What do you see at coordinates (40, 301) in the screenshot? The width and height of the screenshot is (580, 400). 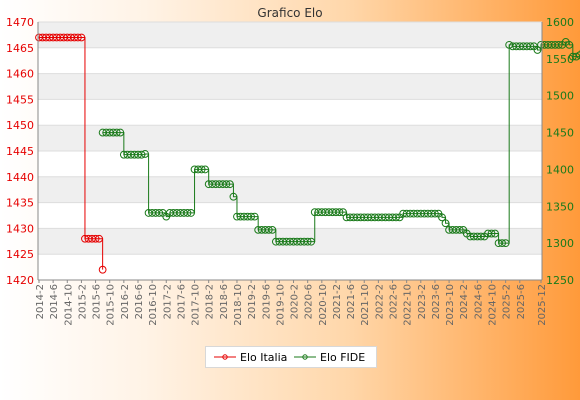 I see `x-tick-label: 2014-2` at bounding box center [40, 301].